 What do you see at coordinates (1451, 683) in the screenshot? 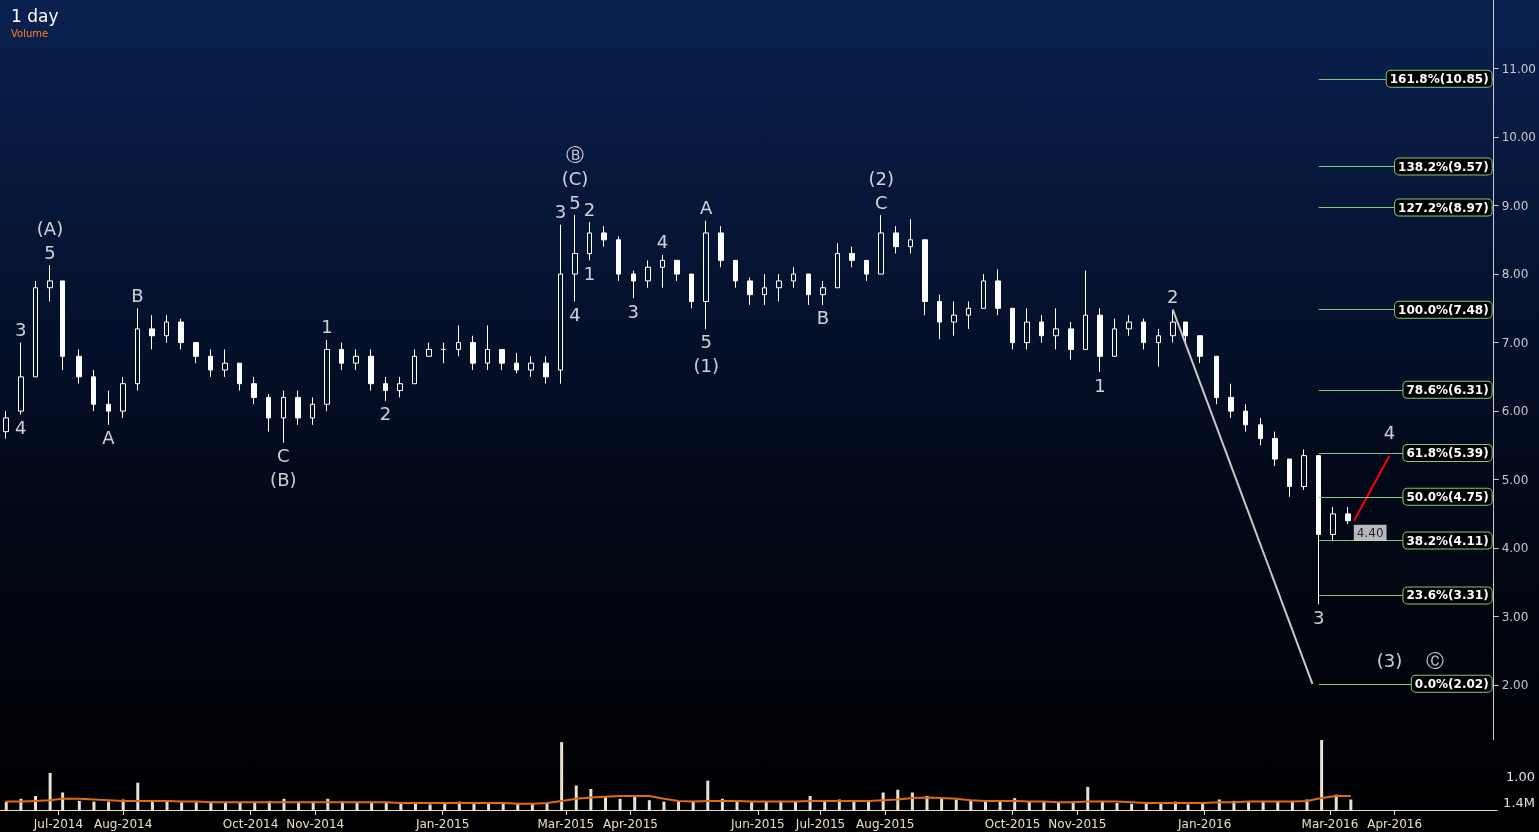
I see `ref-line-label: 0.0%(2.02)` at bounding box center [1451, 683].